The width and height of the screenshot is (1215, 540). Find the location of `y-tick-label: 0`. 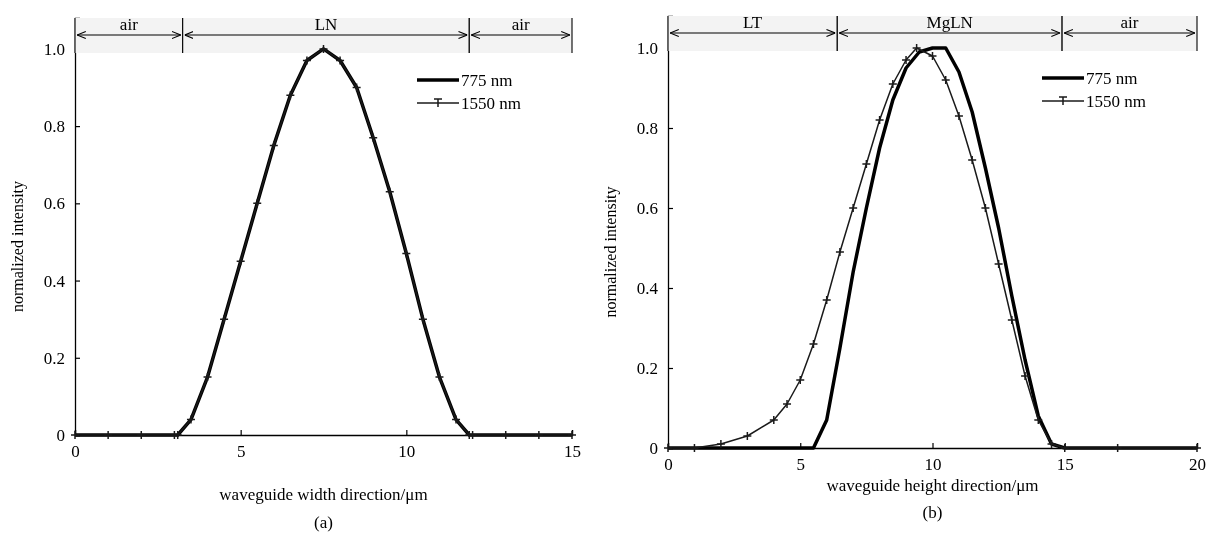

y-tick-label: 0 is located at coordinates (60, 435).